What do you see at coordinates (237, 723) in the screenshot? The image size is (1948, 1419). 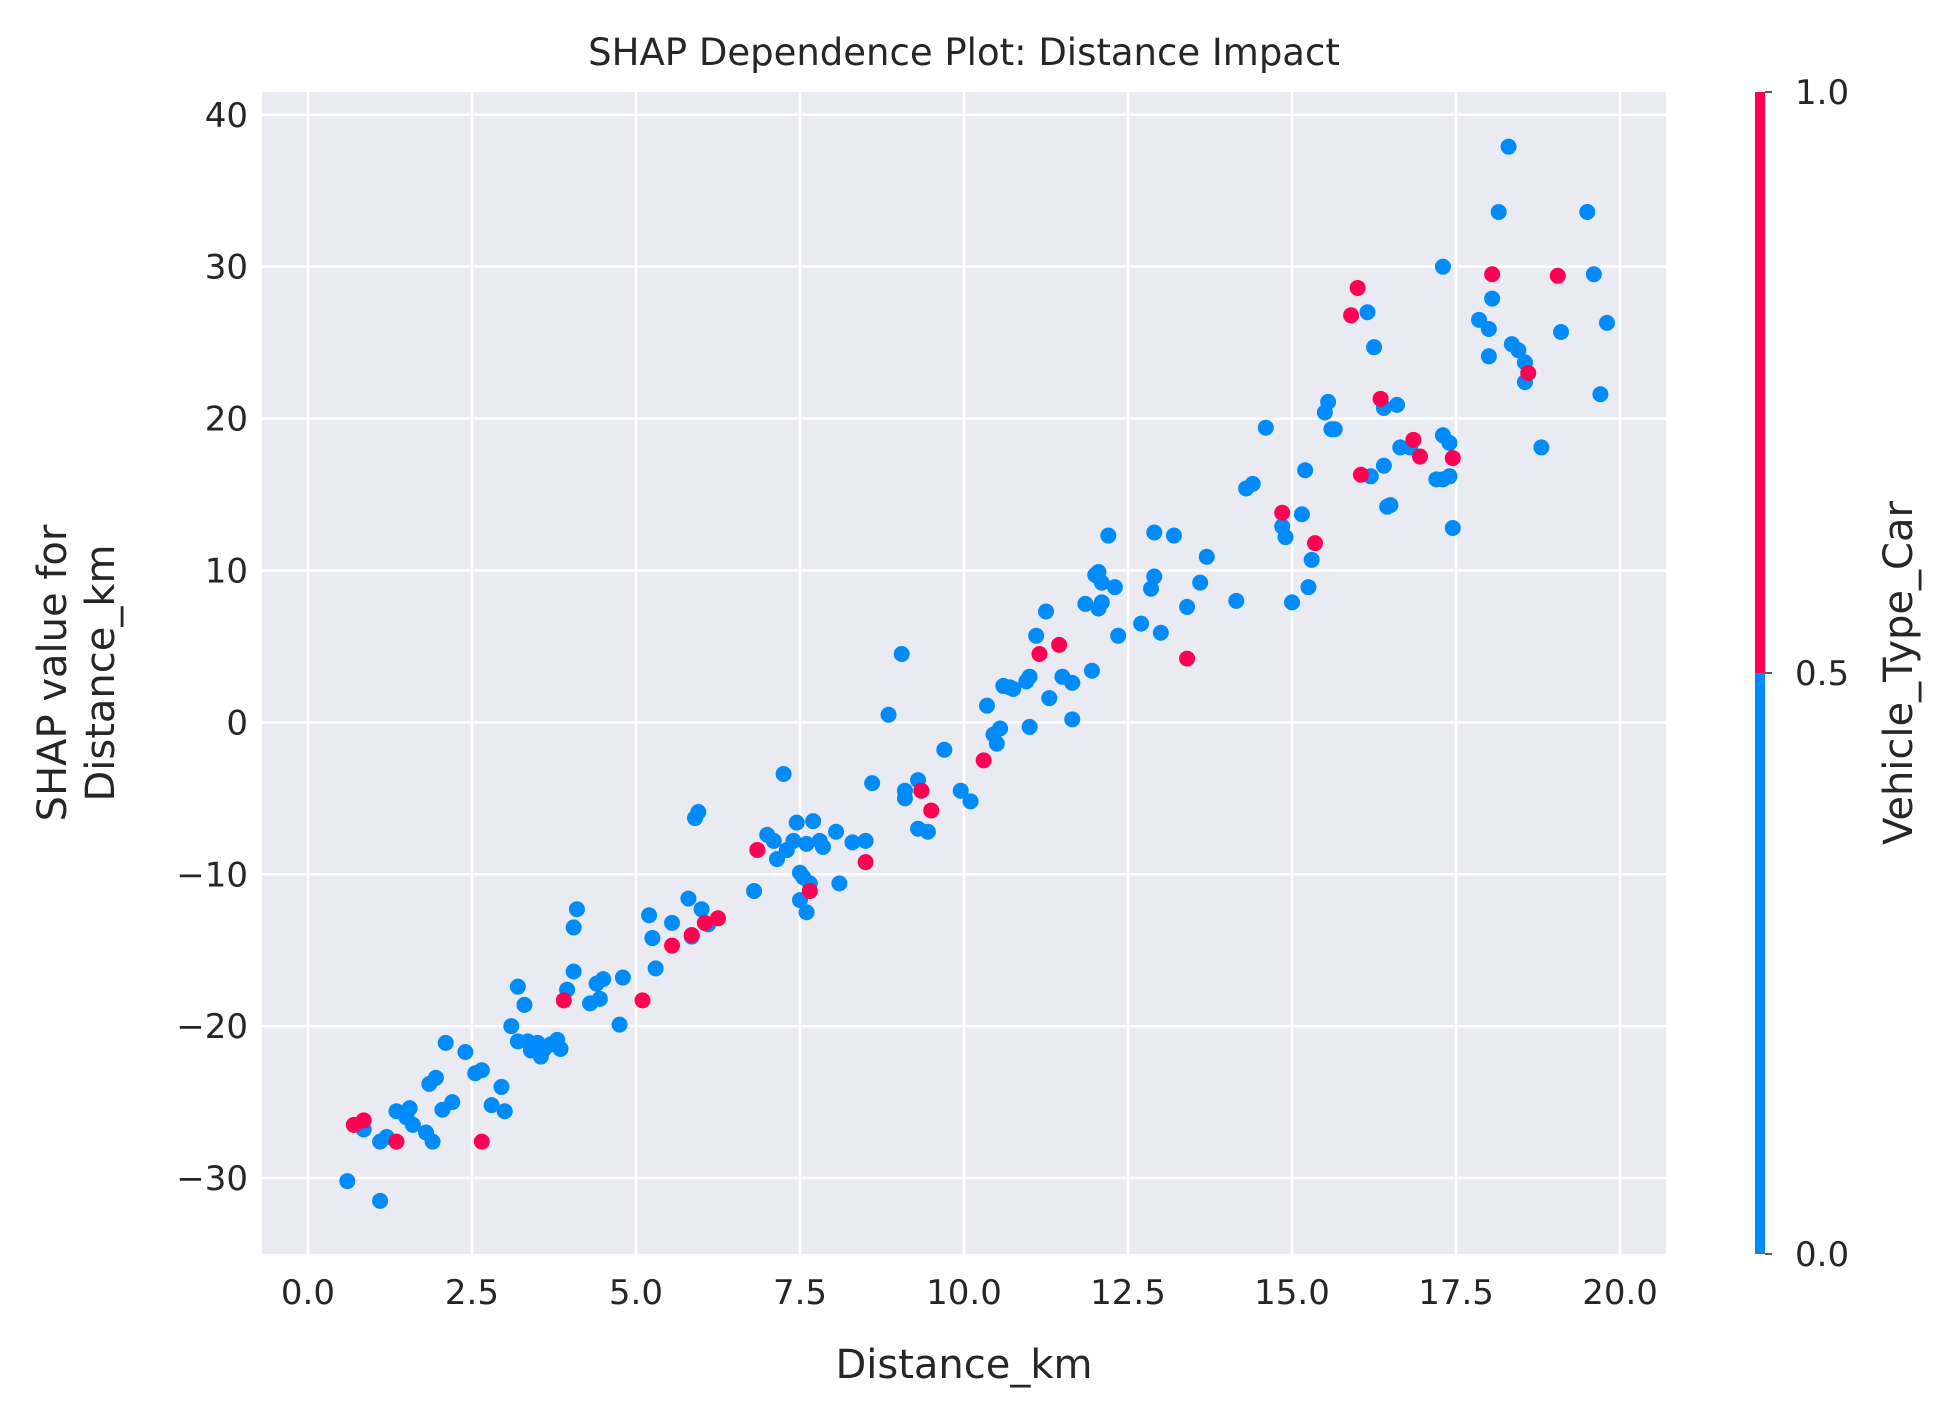 I see `y-tick-label: 0` at bounding box center [237, 723].